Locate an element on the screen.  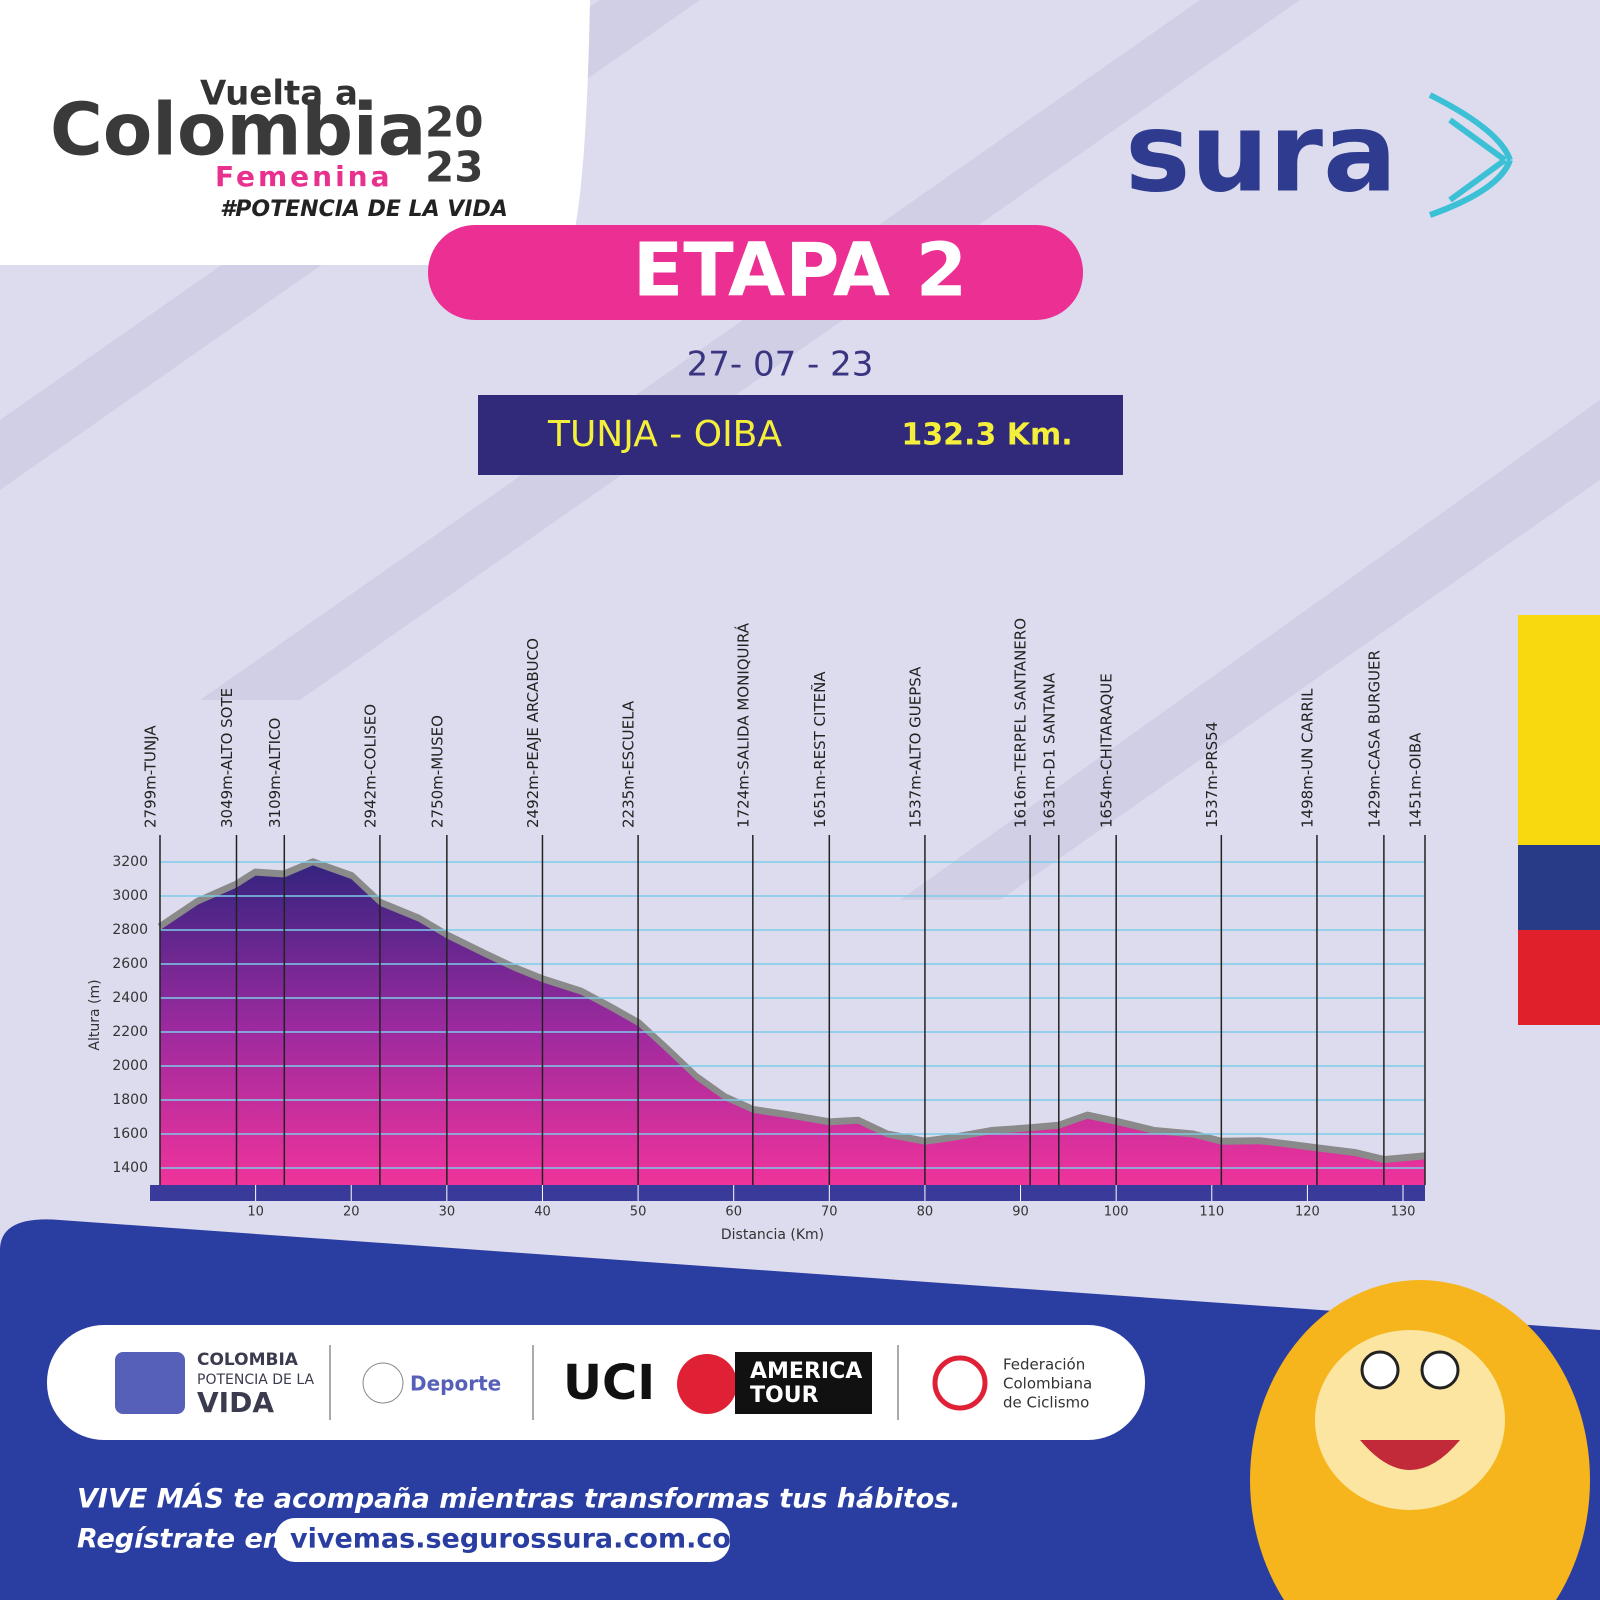
sponsor-logo: sura is located at coordinates (1261, 152).